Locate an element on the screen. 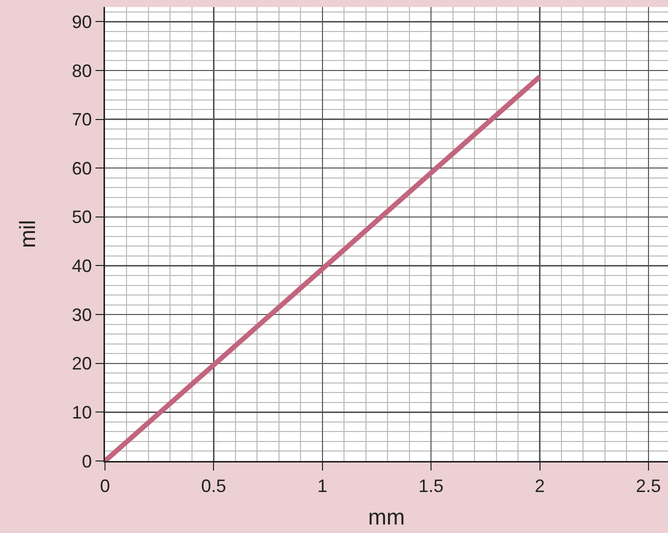 The height and width of the screenshot is (533, 668). y-tick-label: 80 is located at coordinates (82, 70).